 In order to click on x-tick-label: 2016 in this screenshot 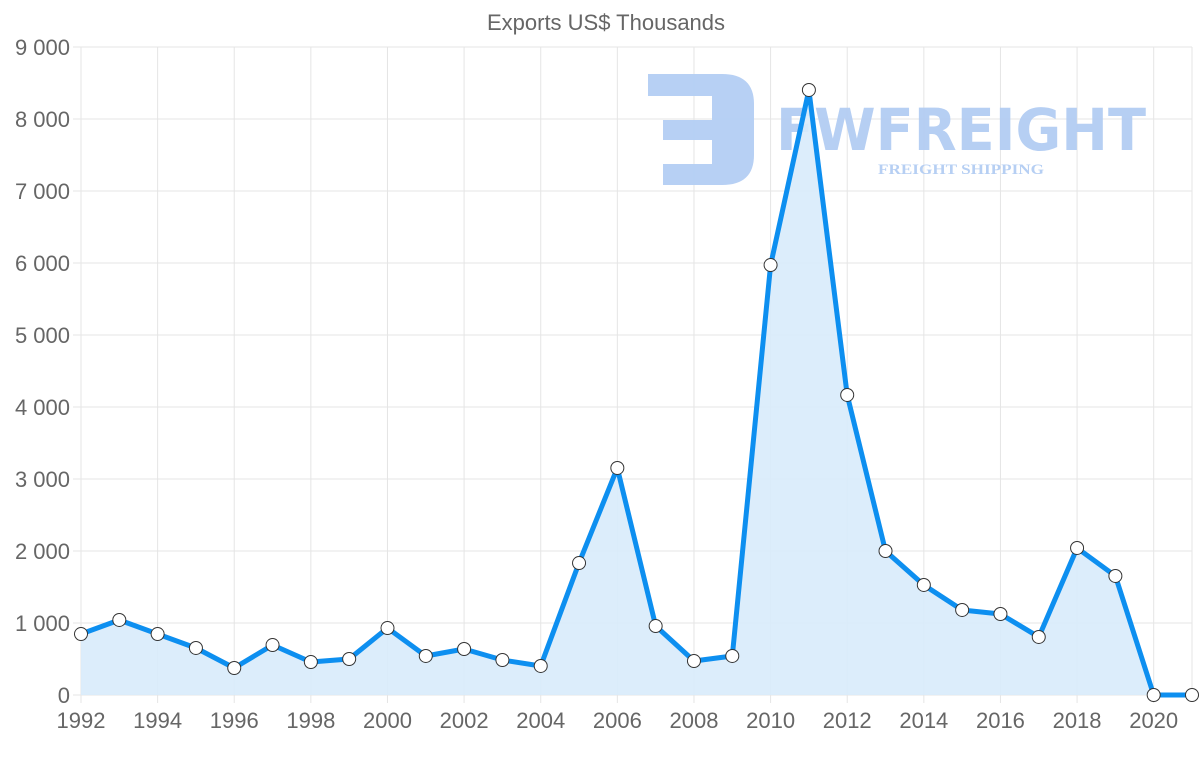, I will do `click(1000, 720)`.